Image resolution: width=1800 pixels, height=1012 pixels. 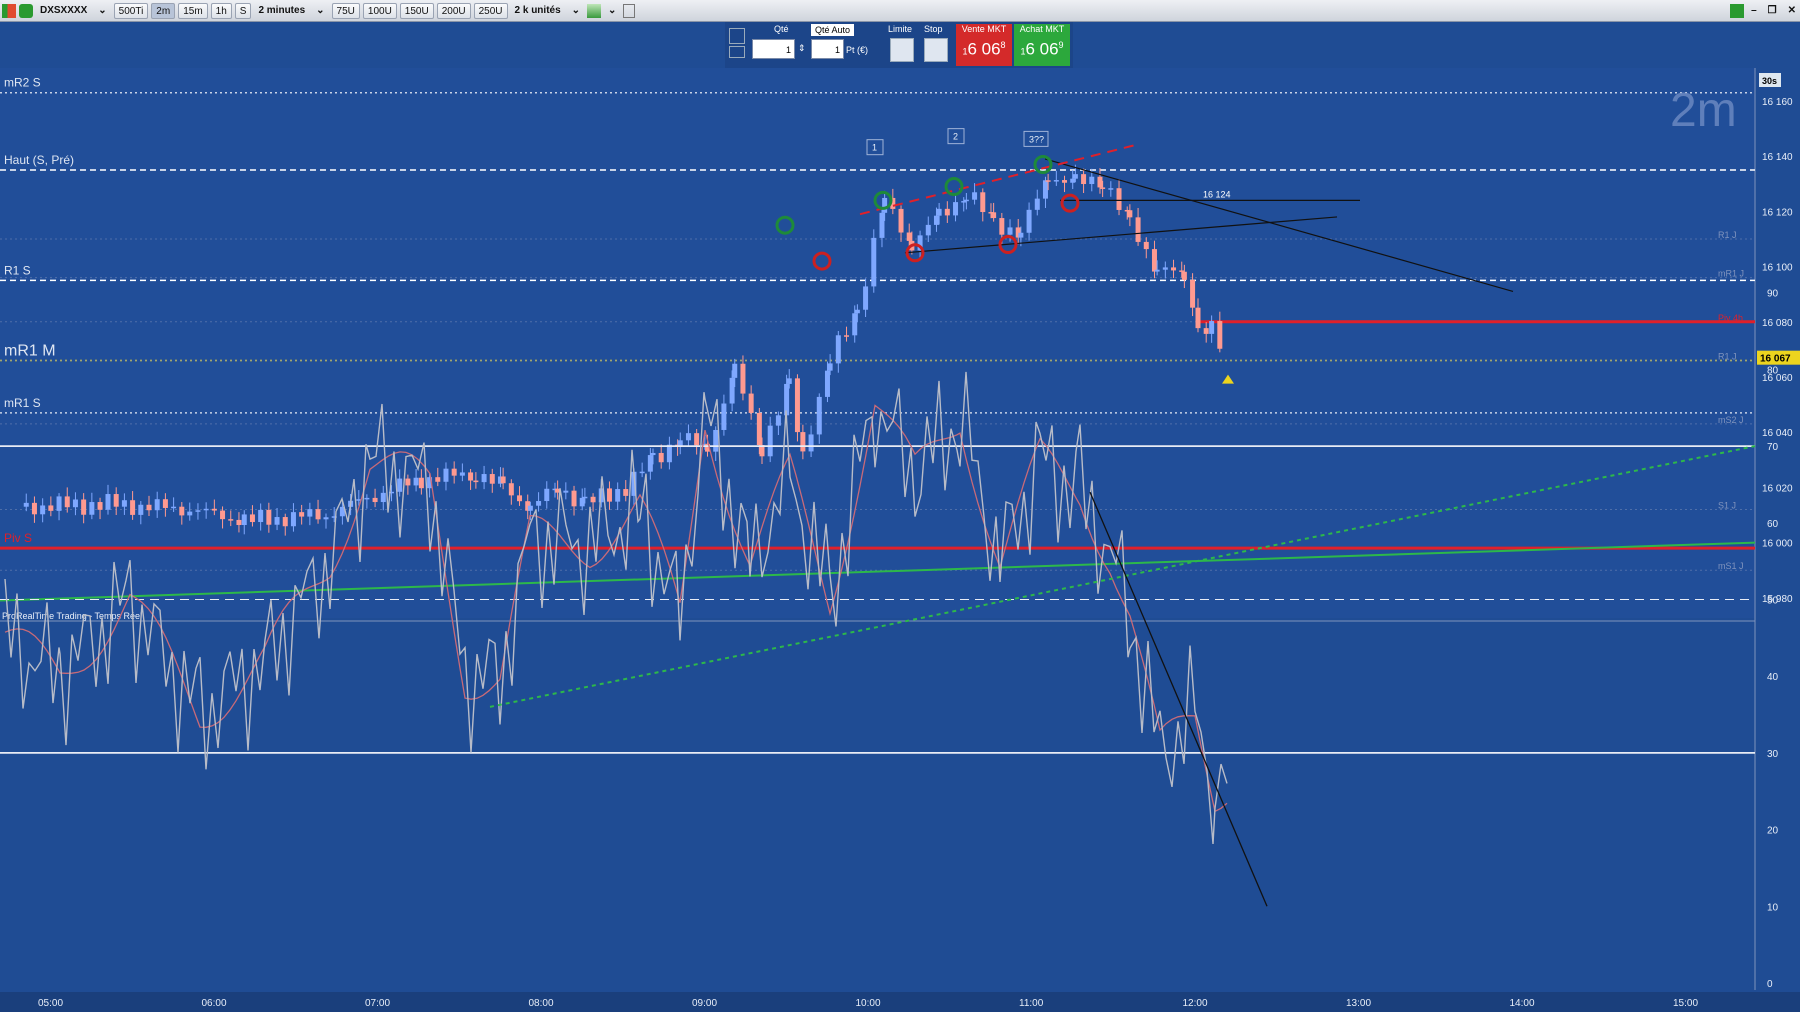 What do you see at coordinates (827, 49) in the screenshot?
I see `points-input: 1` at bounding box center [827, 49].